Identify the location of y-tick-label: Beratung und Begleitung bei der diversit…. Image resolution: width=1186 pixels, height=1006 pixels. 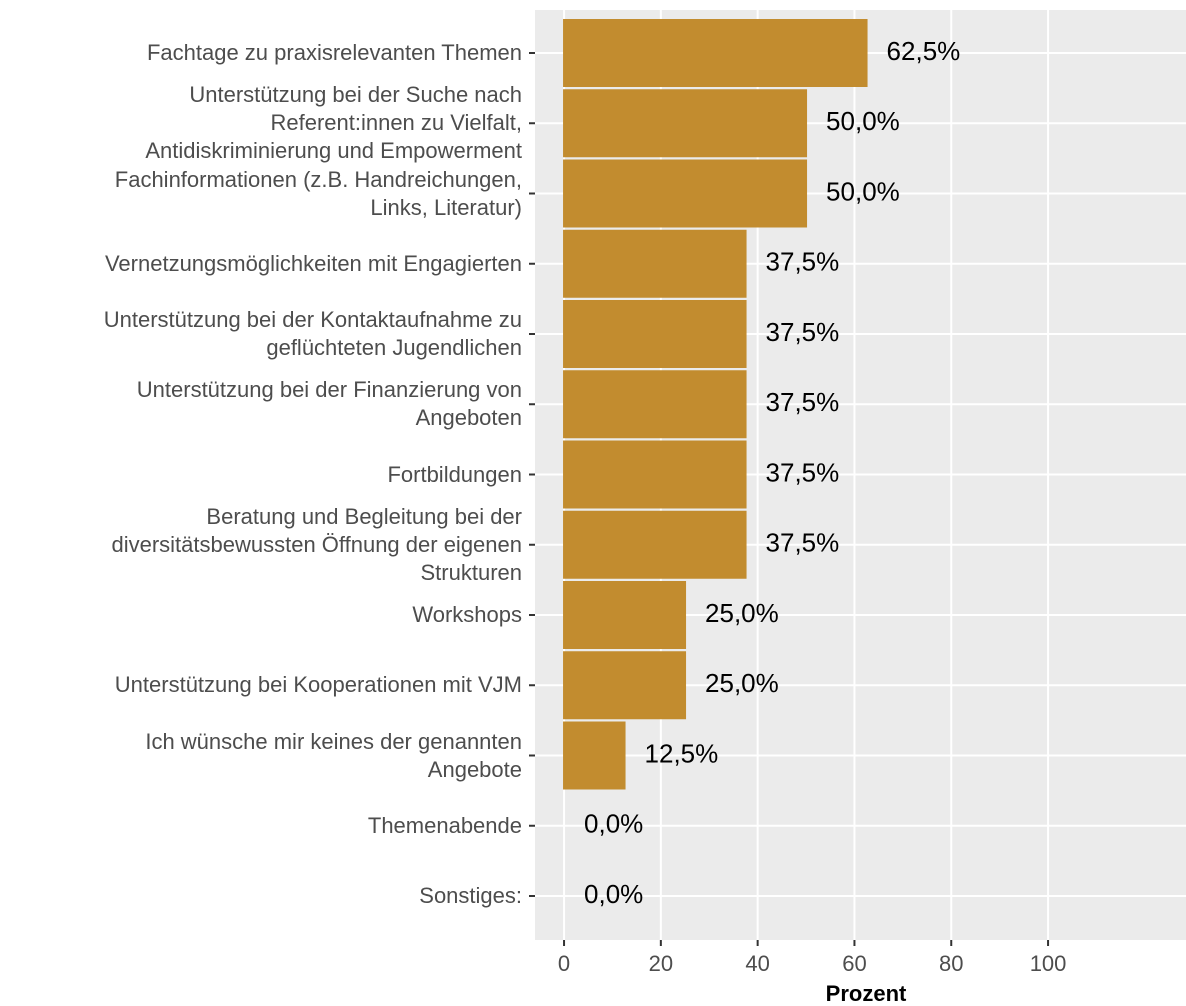
(316, 544).